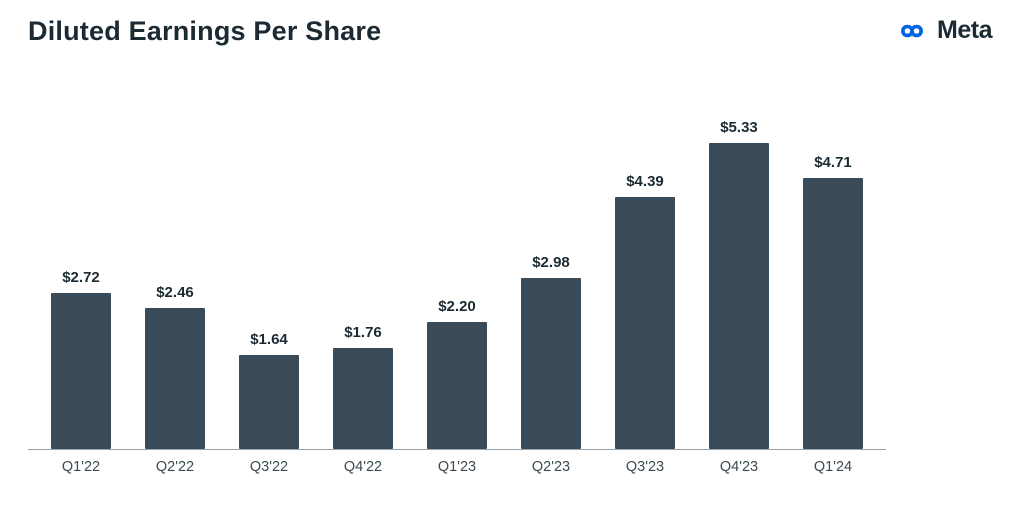  I want to click on header: Diluted Earnings Per Share Meta, so click(512, 40).